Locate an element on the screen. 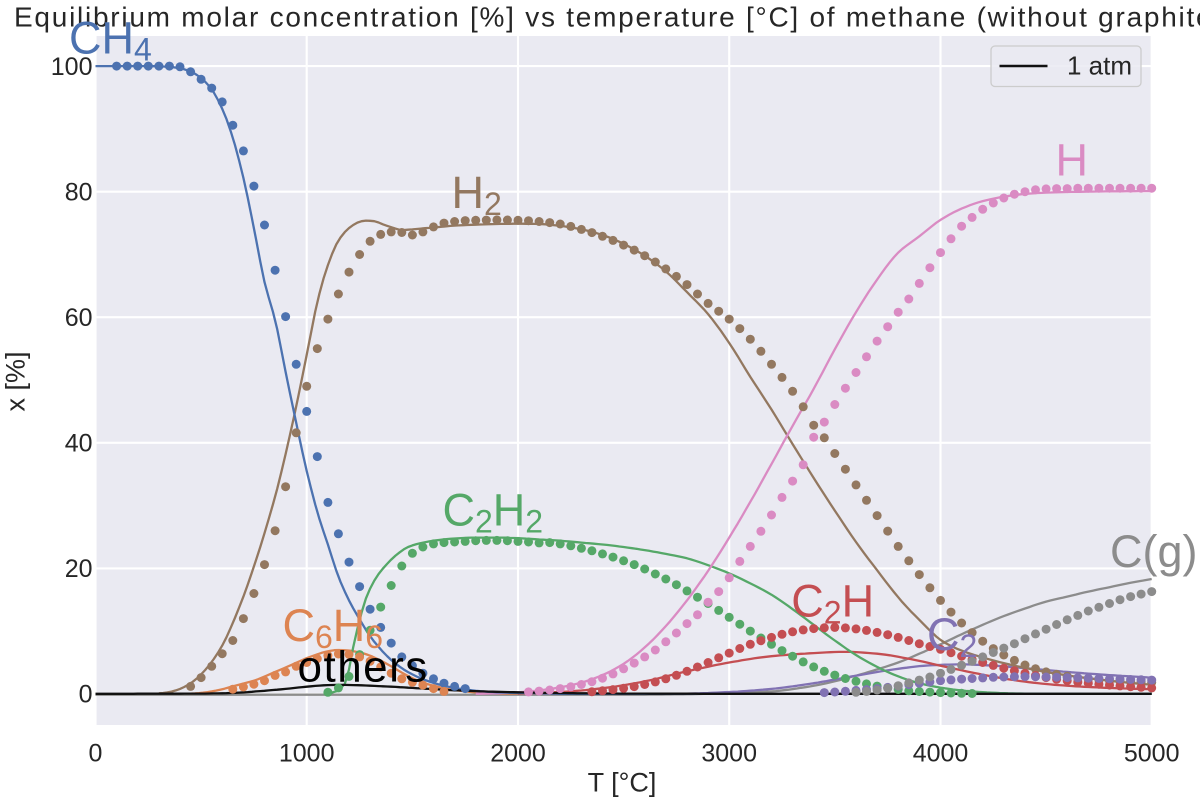 This screenshot has height=800, width=1200. svg-text: 3000 is located at coordinates (729, 754).